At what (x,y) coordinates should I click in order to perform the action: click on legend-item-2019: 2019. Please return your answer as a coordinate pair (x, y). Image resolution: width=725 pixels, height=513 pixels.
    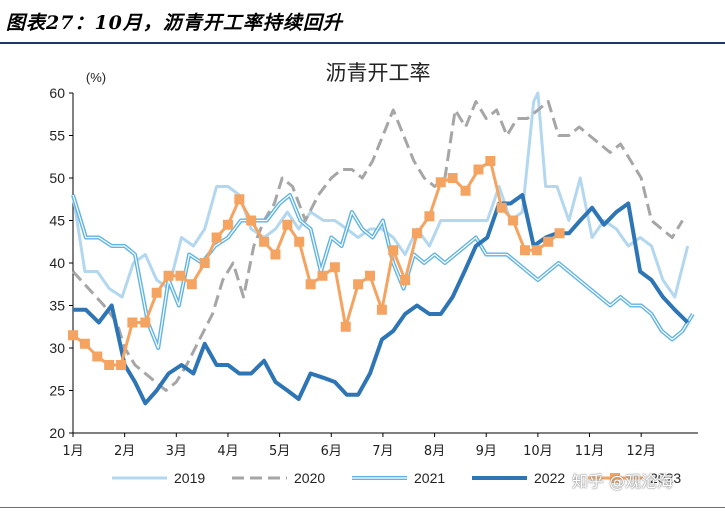
    Looking at the image, I should click on (158, 478).